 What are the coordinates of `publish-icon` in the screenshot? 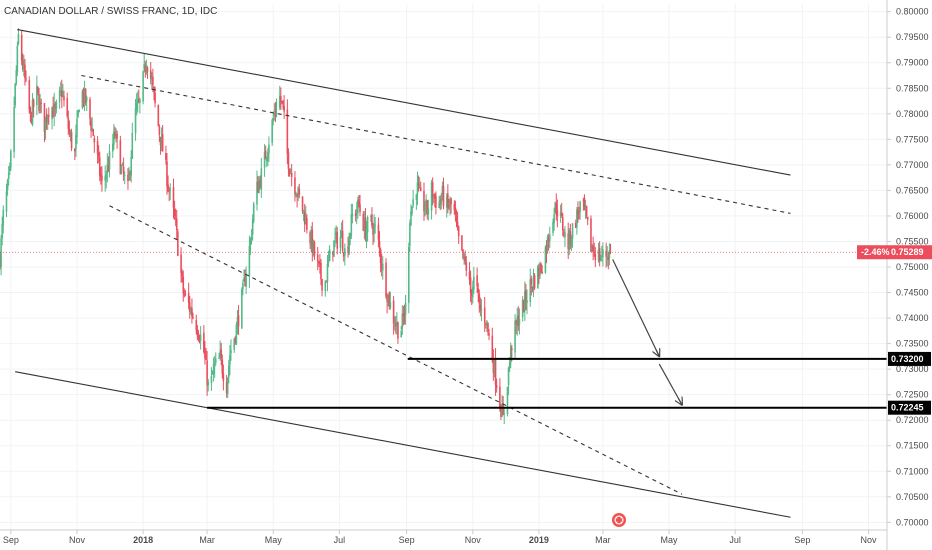 It's located at (619, 520).